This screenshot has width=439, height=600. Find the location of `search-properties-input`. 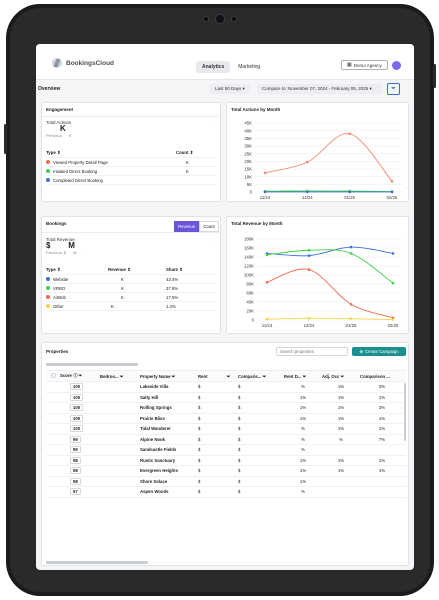

search-properties-input is located at coordinates (312, 351).